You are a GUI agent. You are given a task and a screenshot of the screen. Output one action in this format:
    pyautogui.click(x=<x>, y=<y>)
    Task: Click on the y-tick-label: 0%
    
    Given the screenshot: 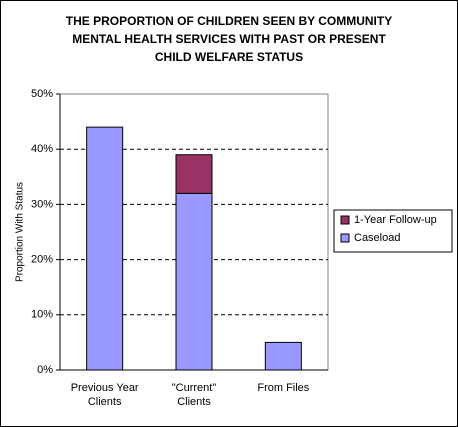 What is the action you would take?
    pyautogui.click(x=45, y=370)
    